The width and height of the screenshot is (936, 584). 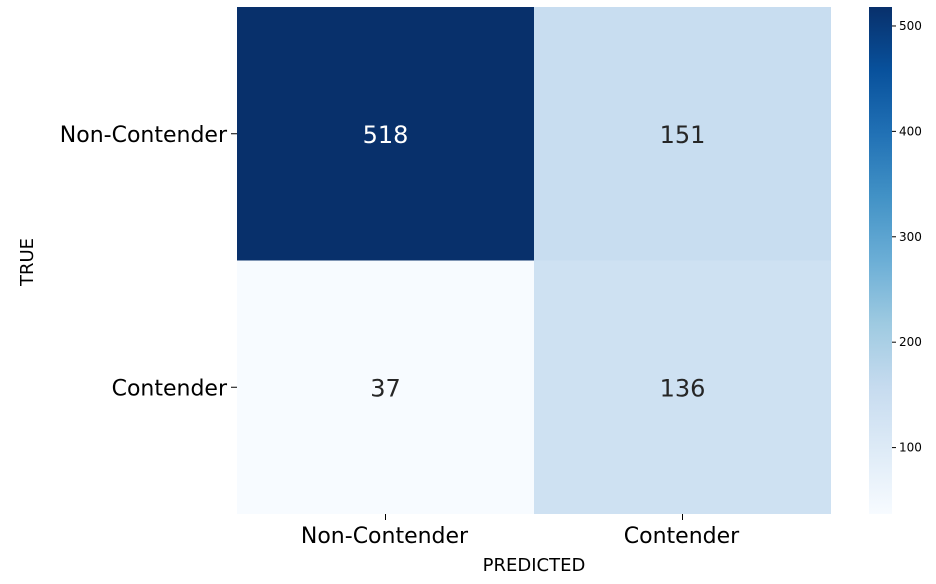 What do you see at coordinates (385, 536) in the screenshot?
I see `x-tick-label: Non-Contender` at bounding box center [385, 536].